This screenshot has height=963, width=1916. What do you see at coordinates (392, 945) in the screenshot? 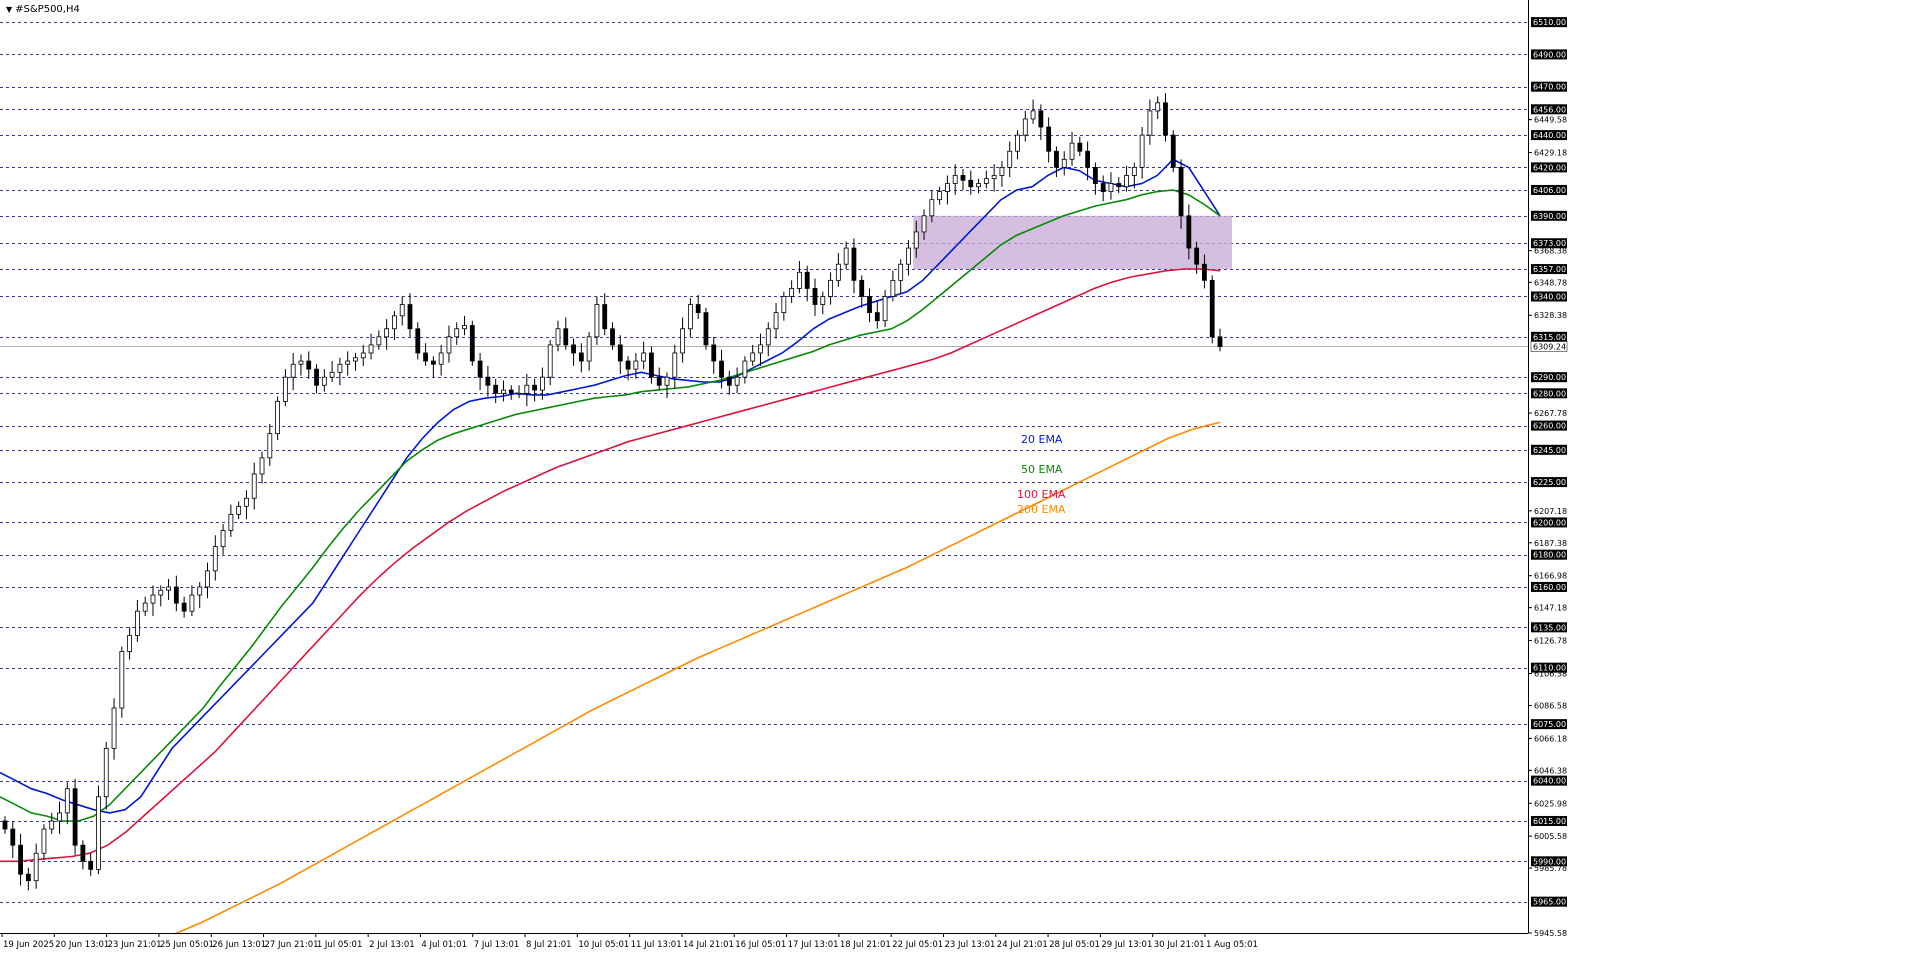
I see `time-label: 2 Jul 13:01` at bounding box center [392, 945].